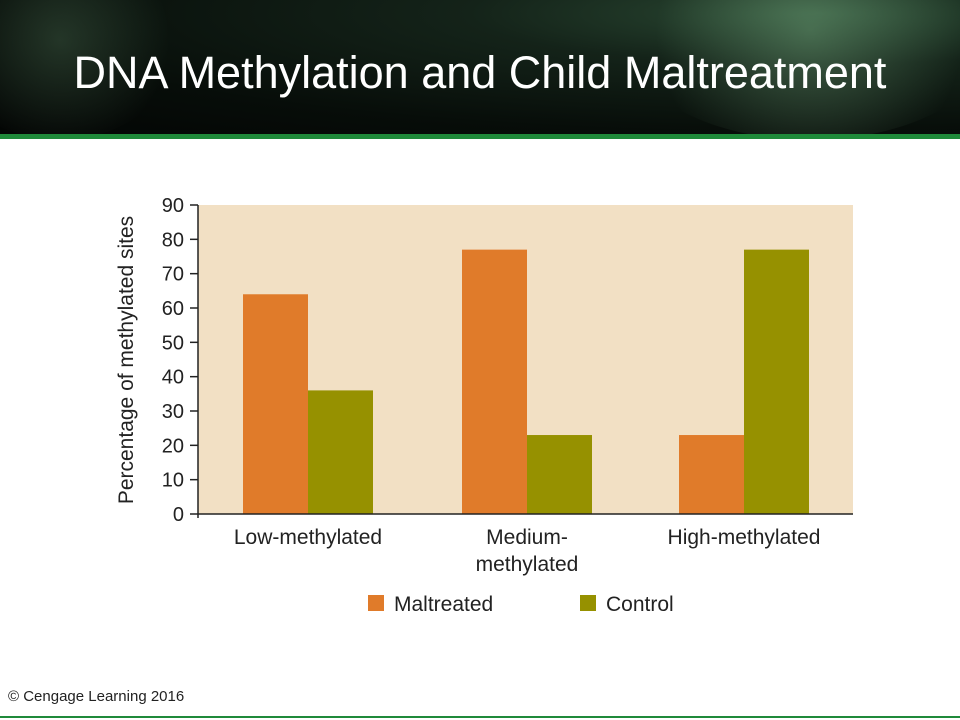 The image size is (960, 720). I want to click on y-tick-label: 20, so click(173, 446).